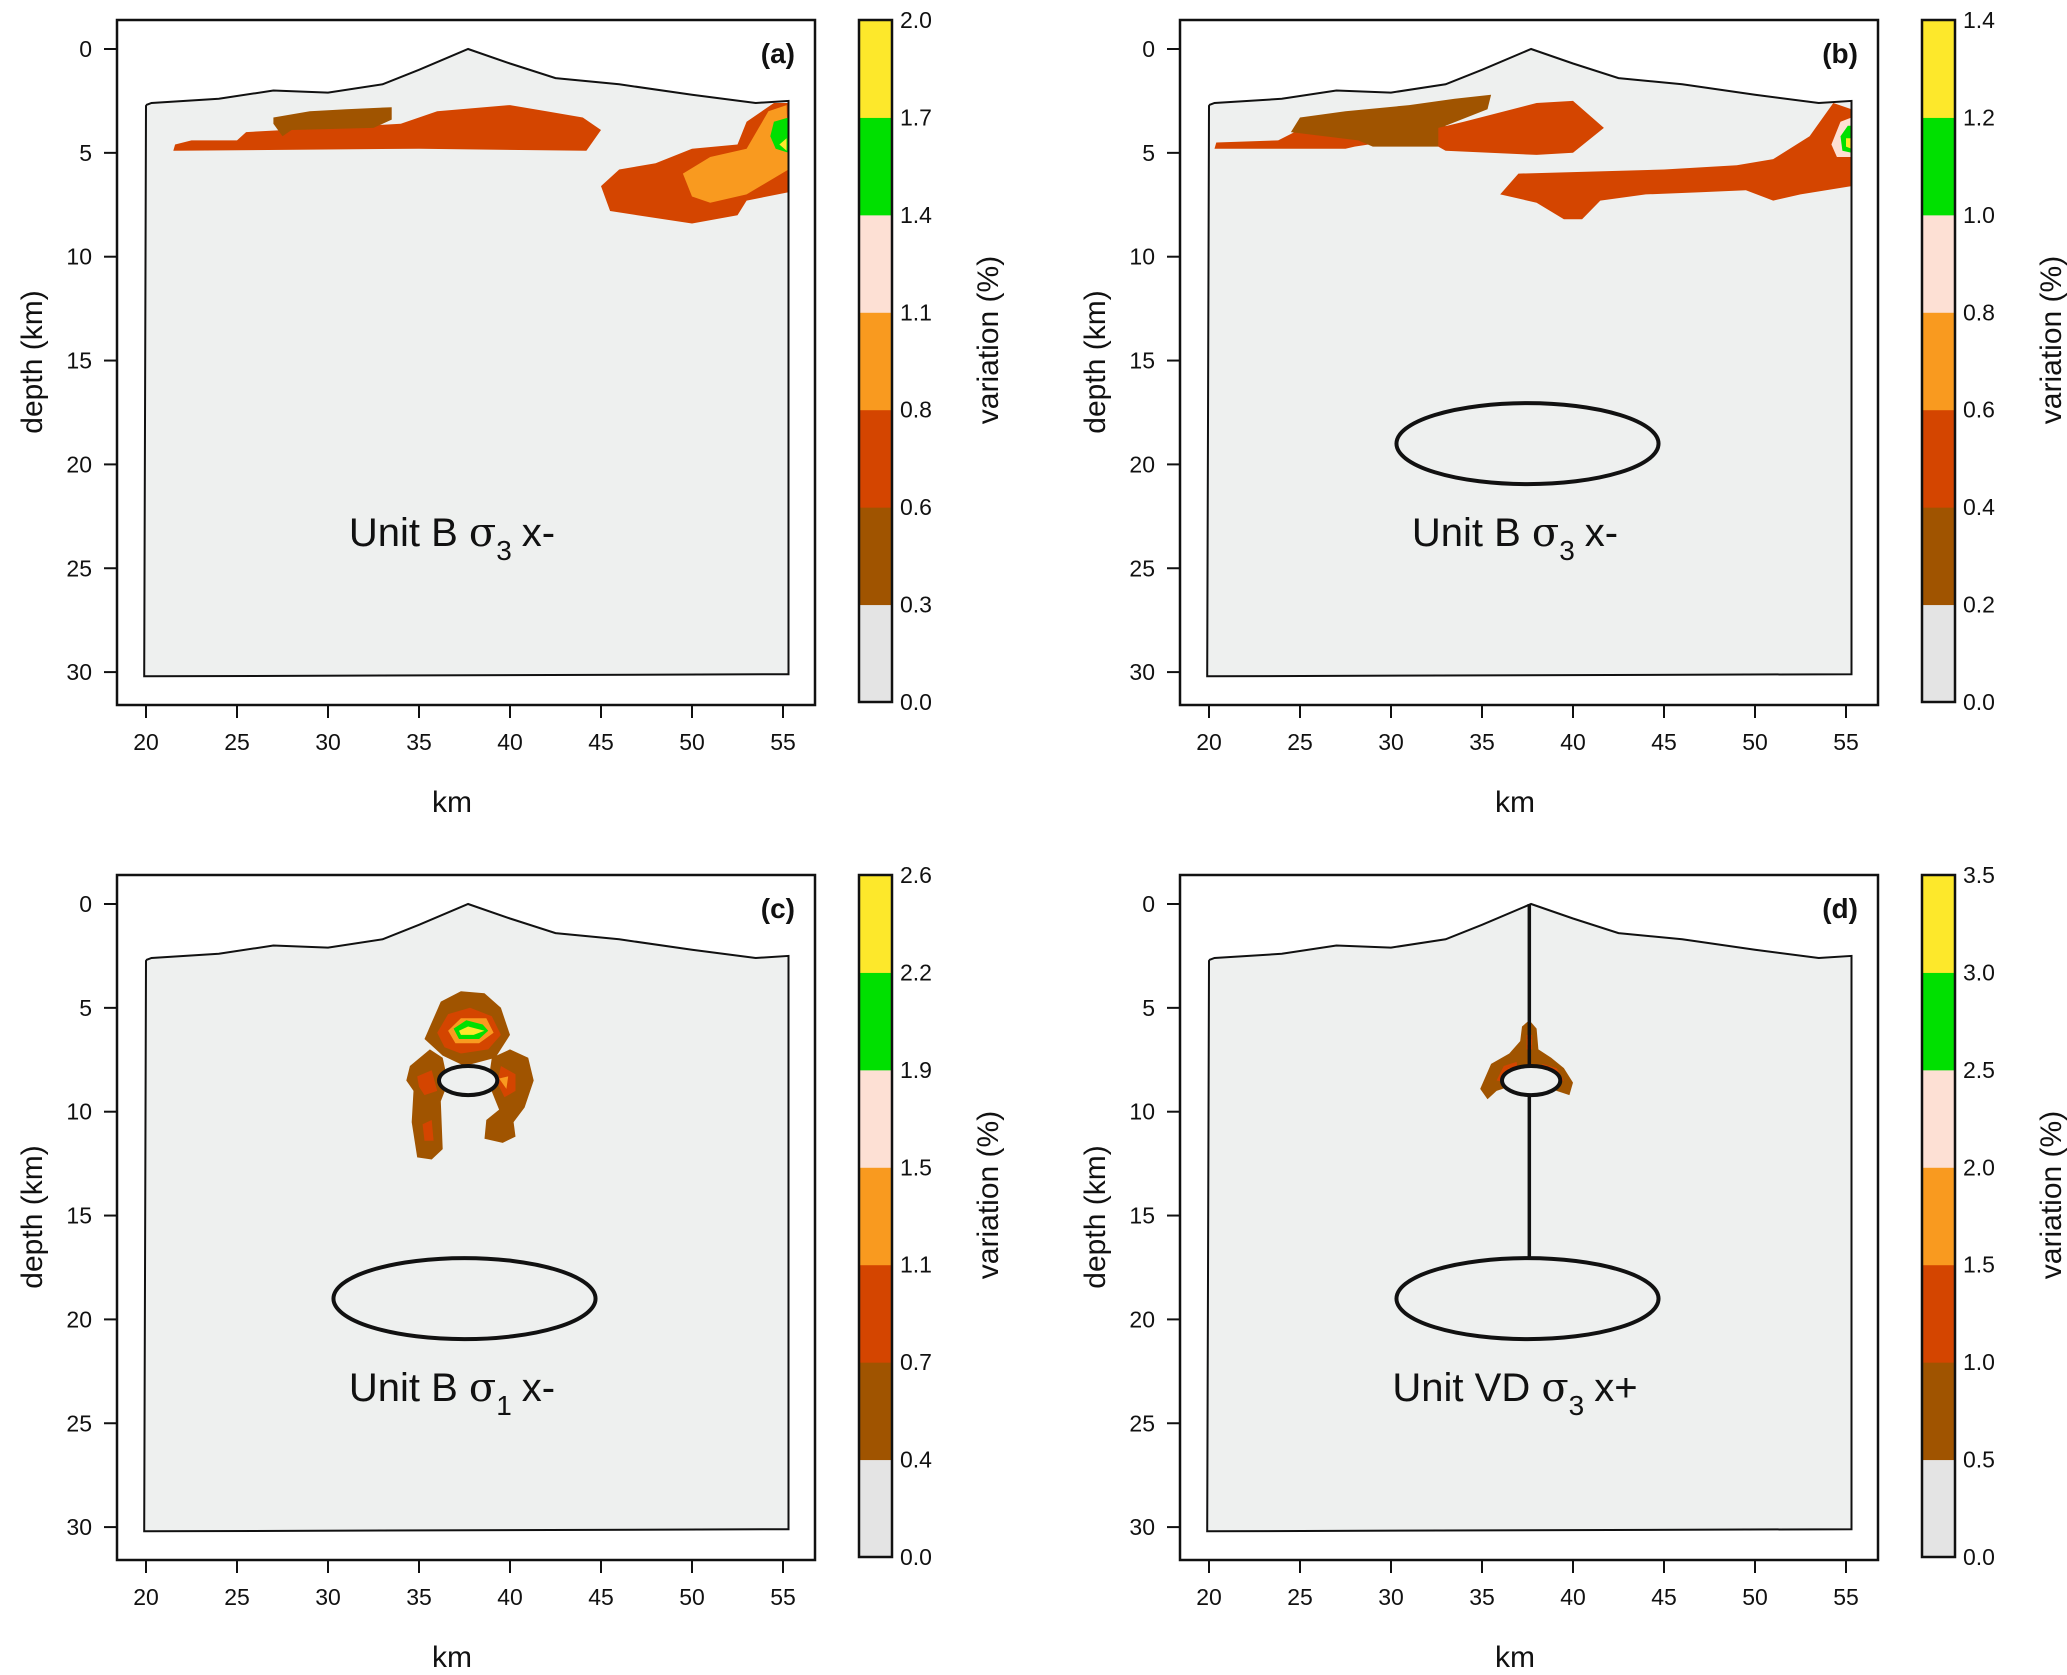  What do you see at coordinates (916, 20) in the screenshot?
I see `colorbar-tick-label: 2.0` at bounding box center [916, 20].